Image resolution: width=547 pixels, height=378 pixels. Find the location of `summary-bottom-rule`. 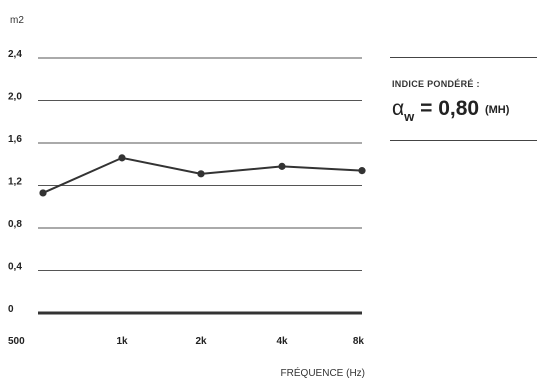

summary-bottom-rule is located at coordinates (463, 140).